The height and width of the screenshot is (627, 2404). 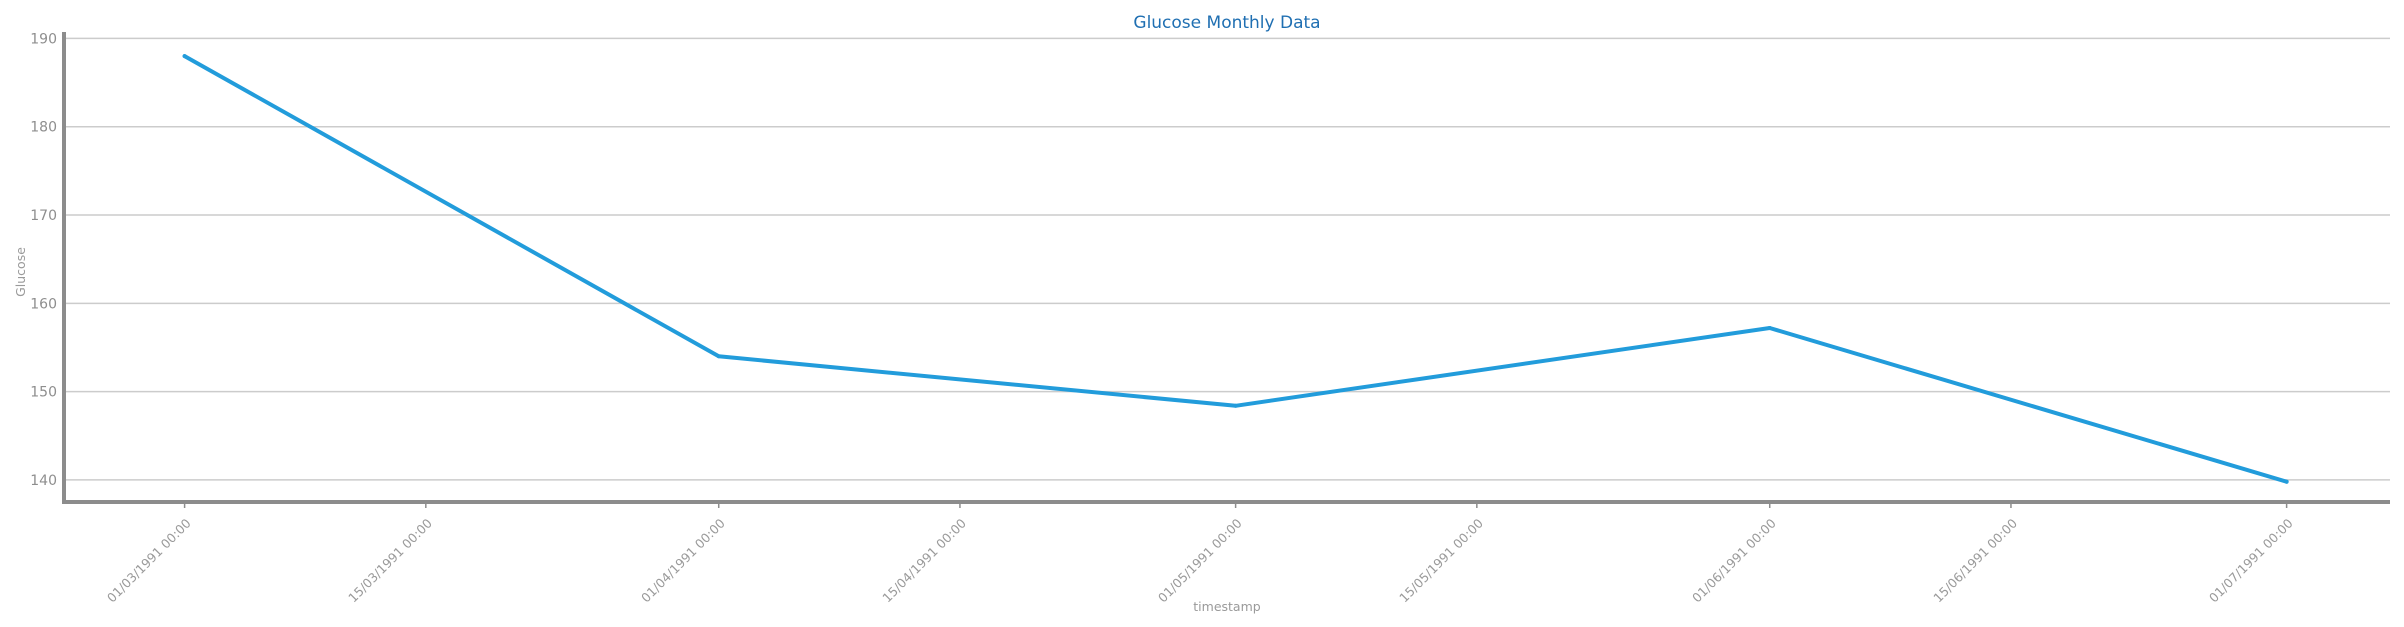 I want to click on y-tick-label: 140, so click(x=43, y=481).